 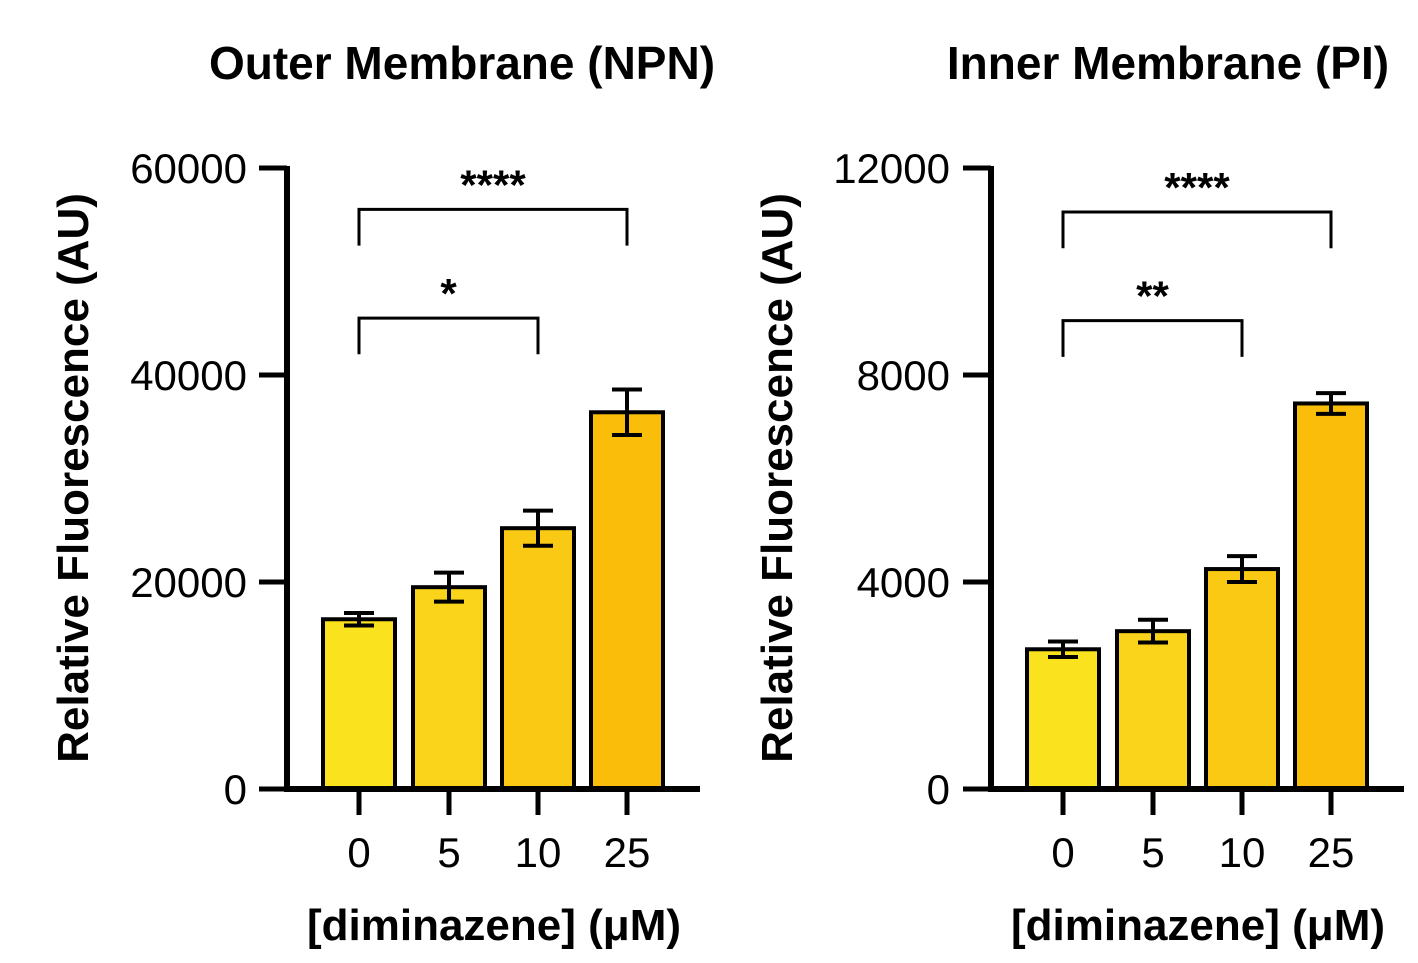 I want to click on significance-label: *, so click(x=448, y=293).